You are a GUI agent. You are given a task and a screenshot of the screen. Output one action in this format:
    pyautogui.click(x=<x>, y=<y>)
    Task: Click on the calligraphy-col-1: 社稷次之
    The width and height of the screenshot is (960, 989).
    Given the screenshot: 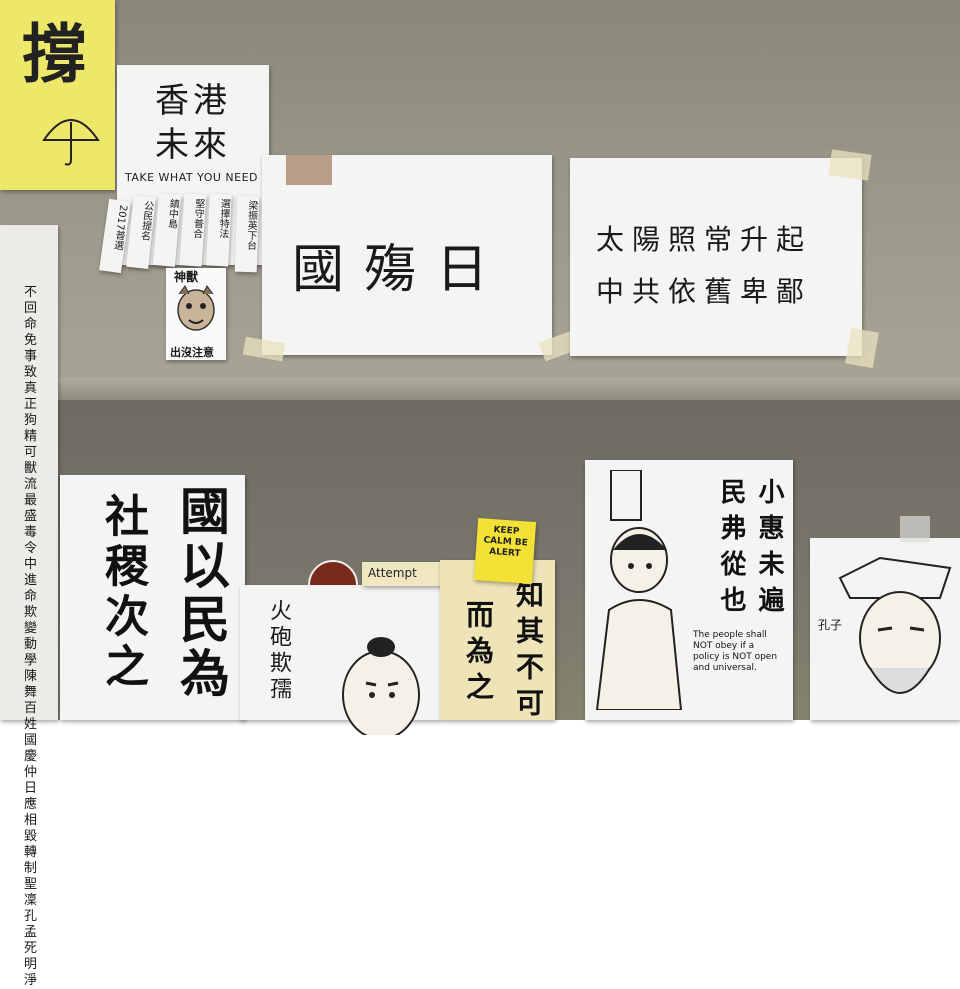 What is the action you would take?
    pyautogui.click(x=122, y=593)
    